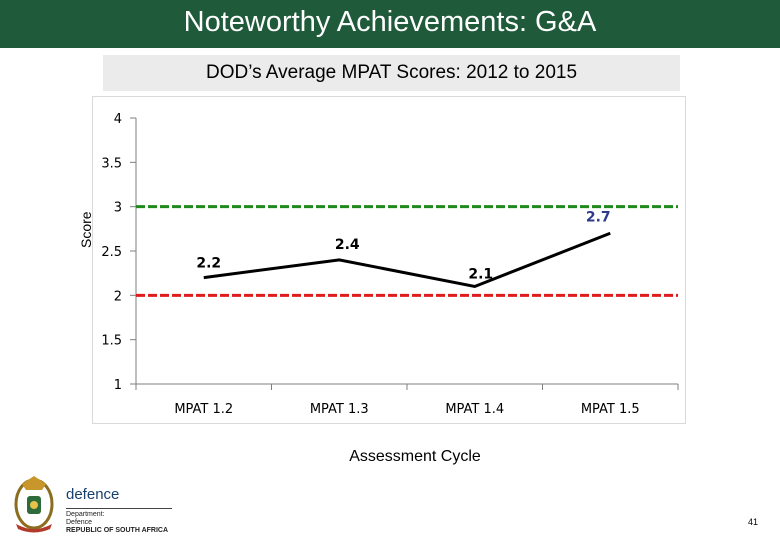 This screenshot has width=780, height=540. What do you see at coordinates (93, 494) in the screenshot?
I see `brand-name: defence` at bounding box center [93, 494].